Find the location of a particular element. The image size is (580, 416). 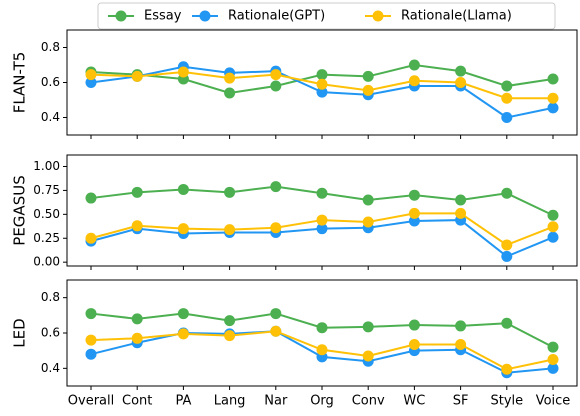

x-tick-label: Org is located at coordinates (322, 401).